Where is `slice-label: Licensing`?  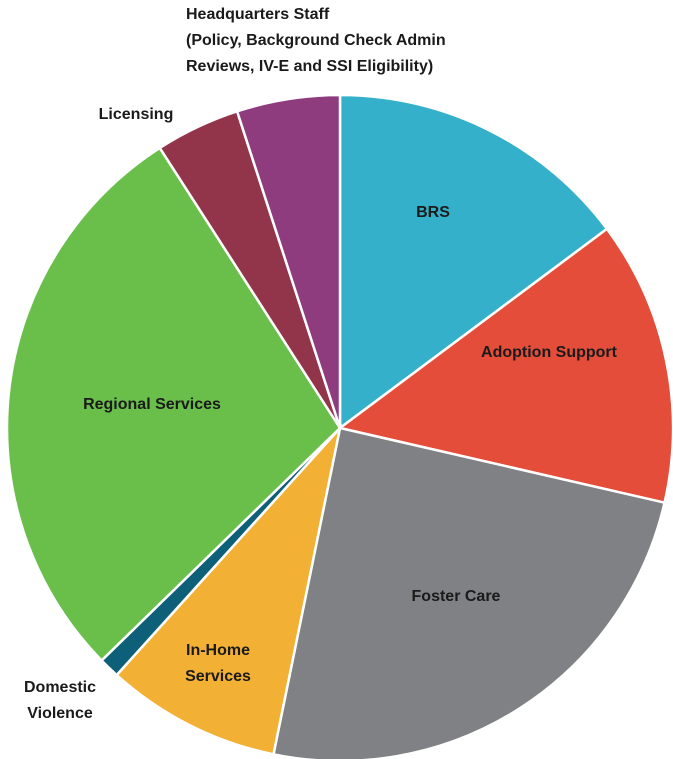 slice-label: Licensing is located at coordinates (136, 114).